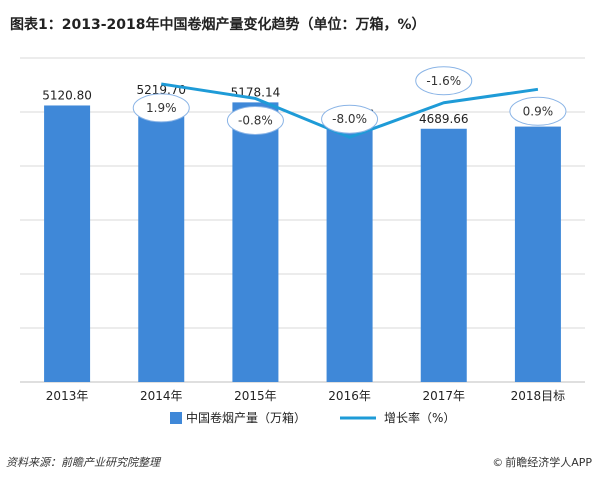 The image size is (600, 480). What do you see at coordinates (67, 396) in the screenshot?
I see `x-tick-label: 2013年` at bounding box center [67, 396].